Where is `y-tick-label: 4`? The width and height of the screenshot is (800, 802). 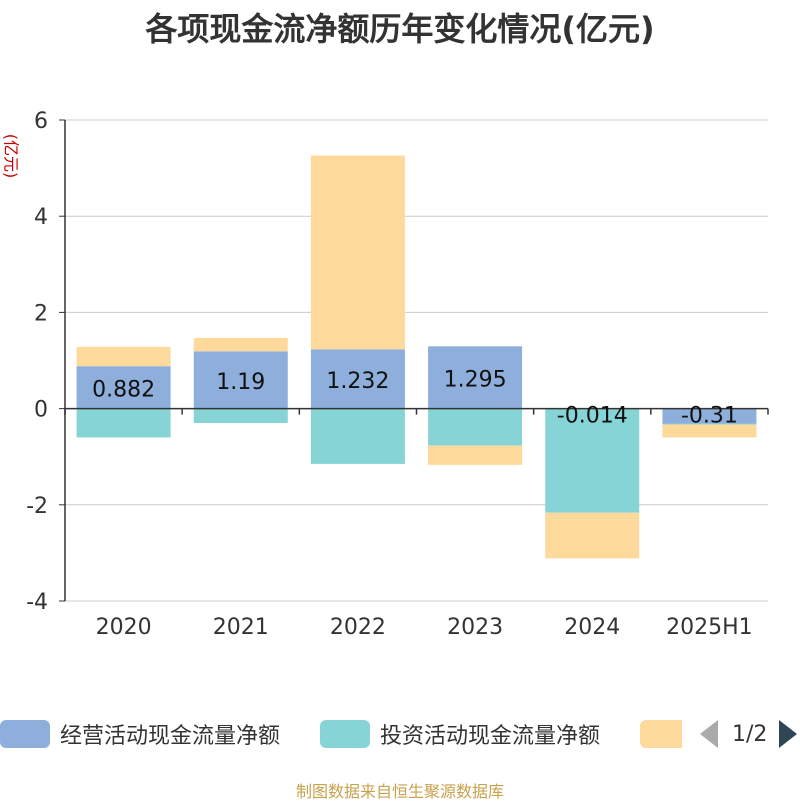
y-tick-label: 4 is located at coordinates (41, 217).